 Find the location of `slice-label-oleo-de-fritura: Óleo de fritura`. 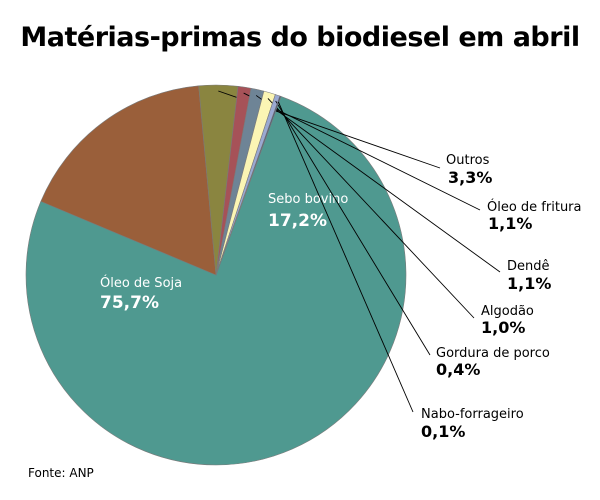

slice-label-oleo-de-fritura: Óleo de fritura is located at coordinates (534, 207).